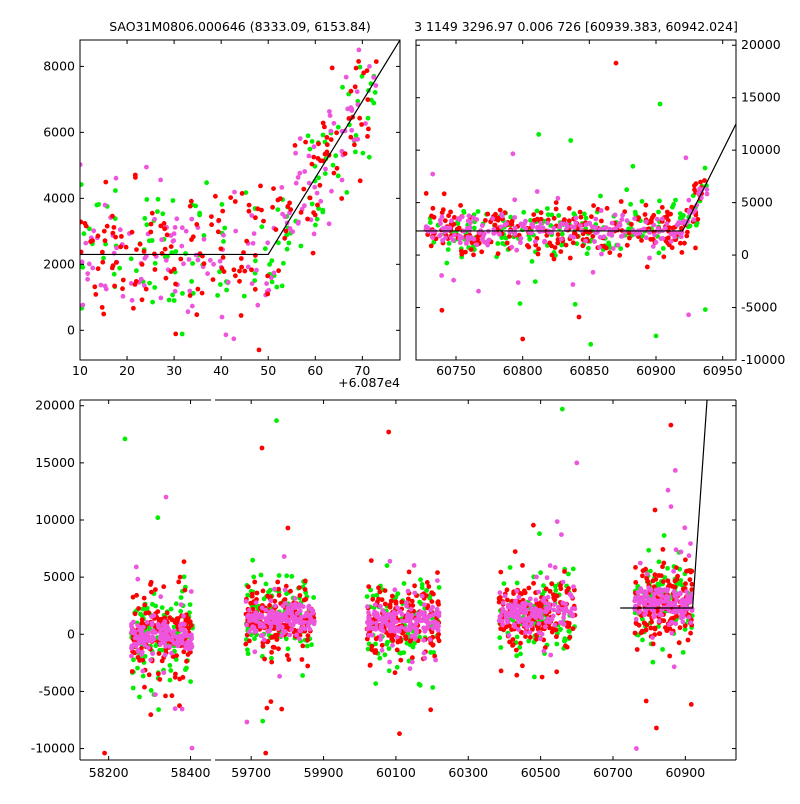 Image resolution: width=800 pixels, height=804 pixels. Describe the element at coordinates (761, 149) in the screenshot. I see `y-tick-label: 10000` at that location.